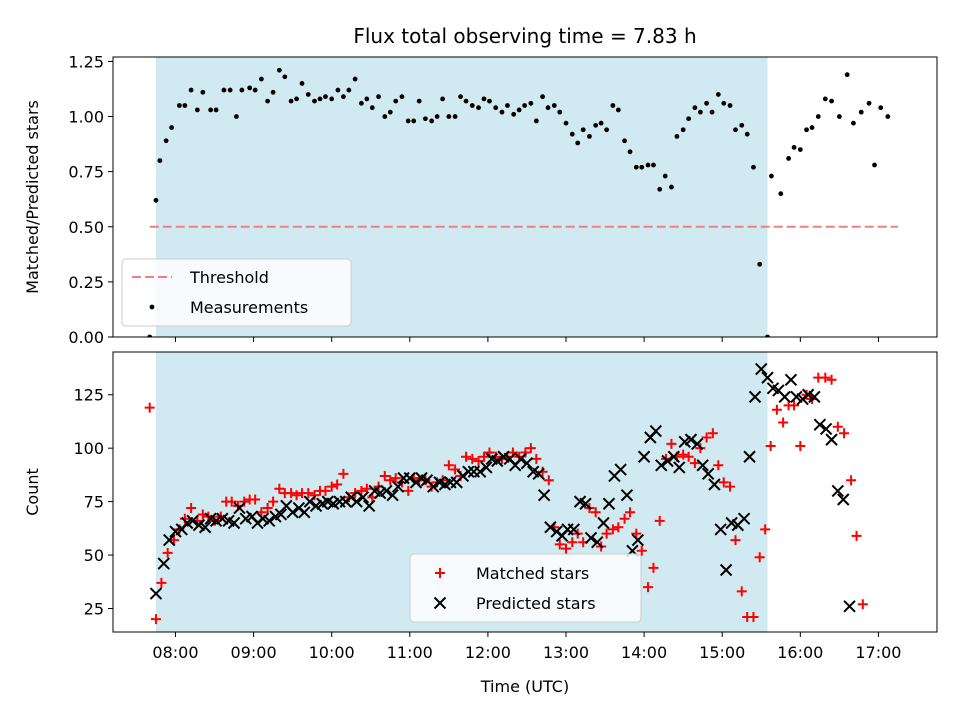  I want to click on x-tick-label: 17:00, so click(878, 652).